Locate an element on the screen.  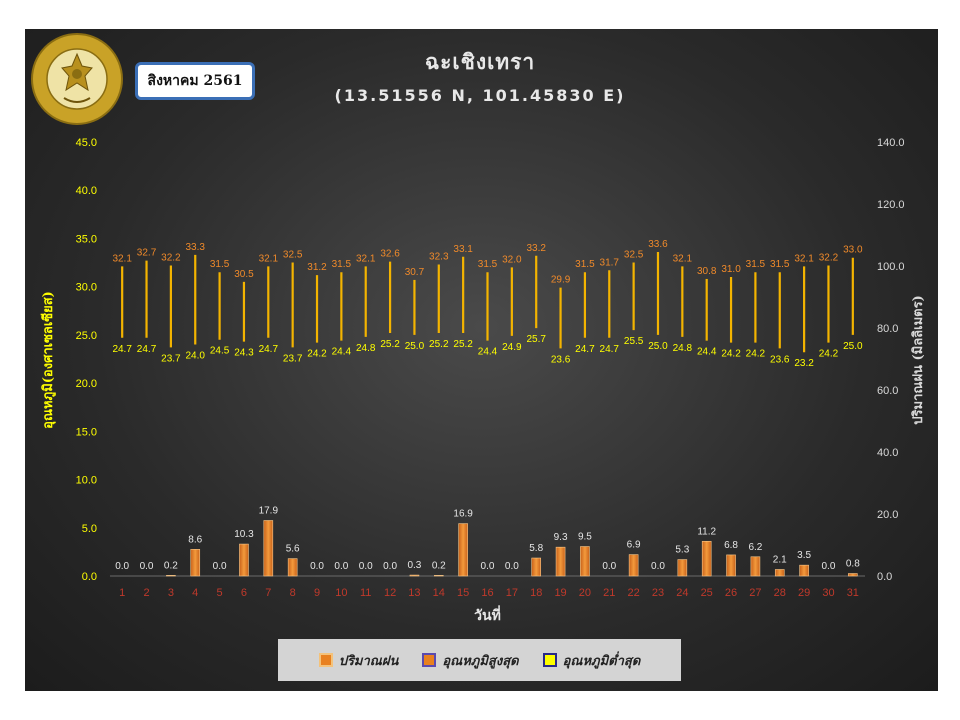
min-temp-label: 24.3 is located at coordinates (244, 353).